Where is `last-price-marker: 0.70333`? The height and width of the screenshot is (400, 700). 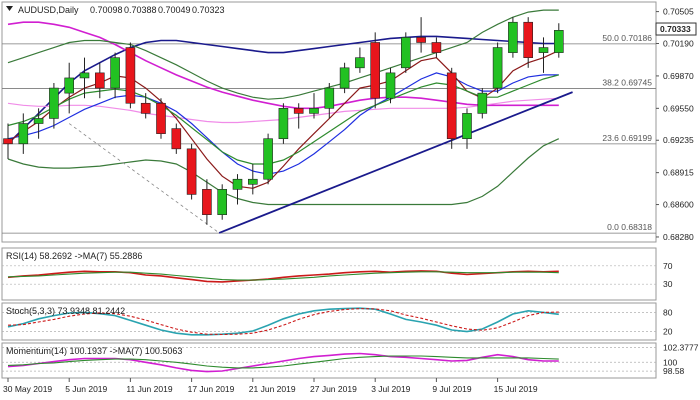
last-price-marker: 0.70333 is located at coordinates (676, 29).